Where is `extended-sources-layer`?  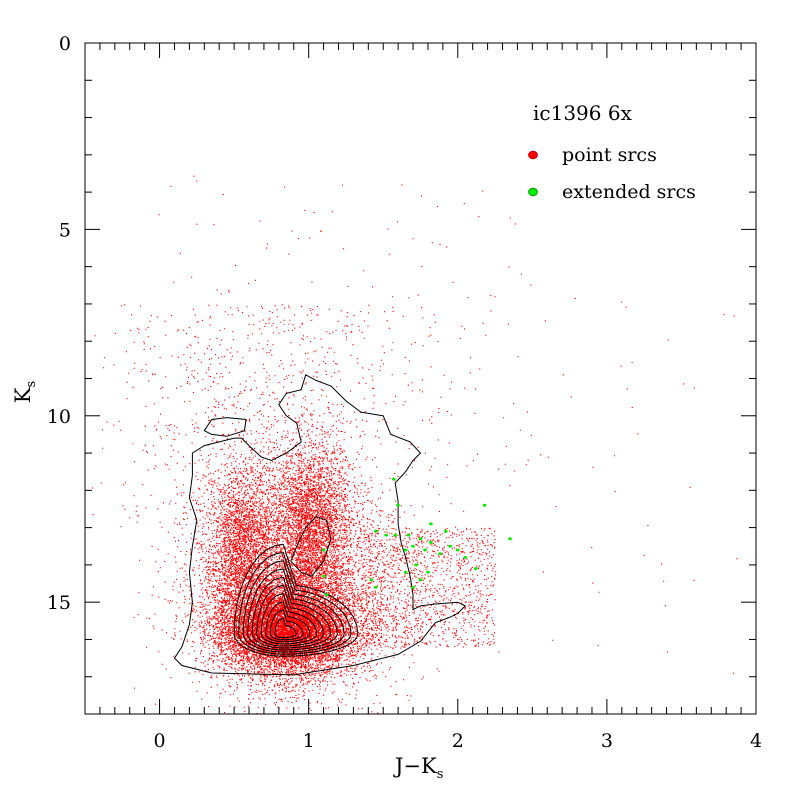
extended-sources-layer is located at coordinates (416, 537).